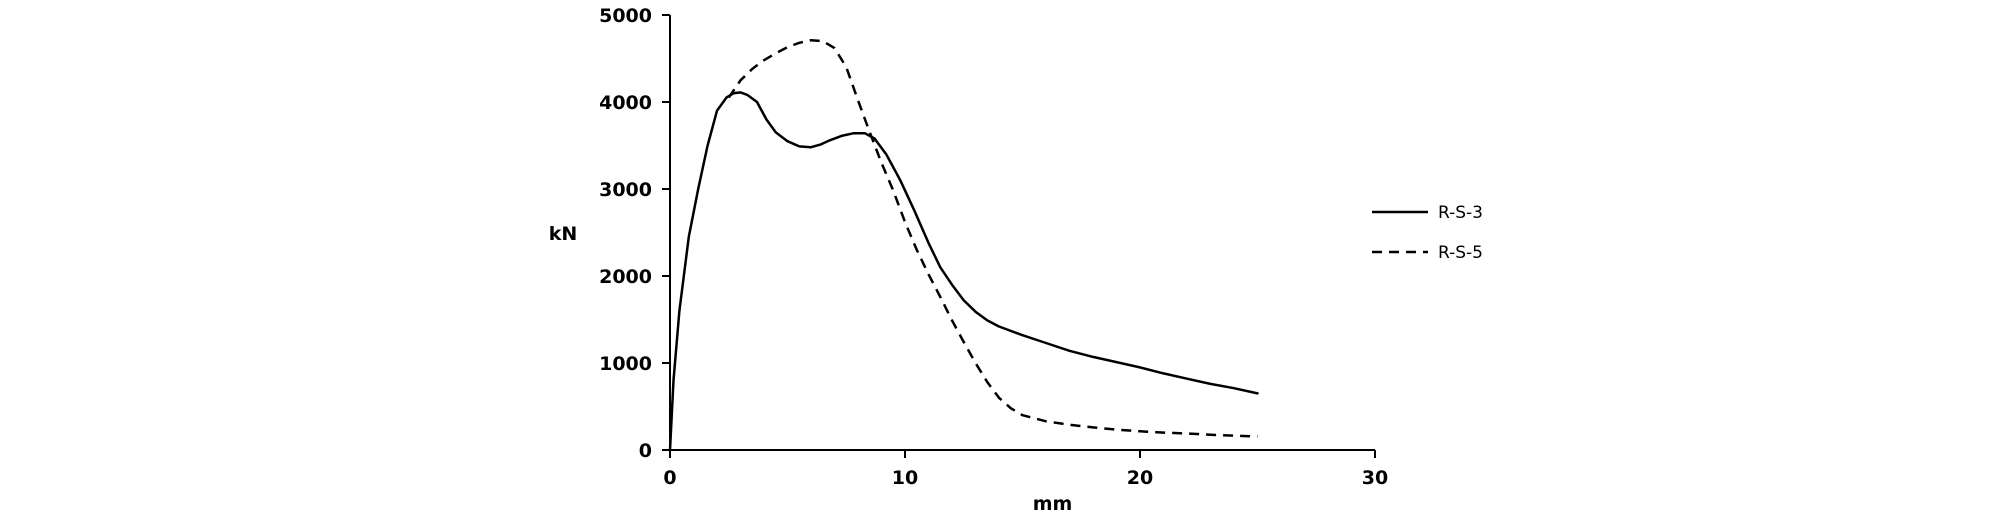 The width and height of the screenshot is (2008, 520). Describe the element at coordinates (625, 364) in the screenshot. I see `y-tick-label: 1000` at that location.